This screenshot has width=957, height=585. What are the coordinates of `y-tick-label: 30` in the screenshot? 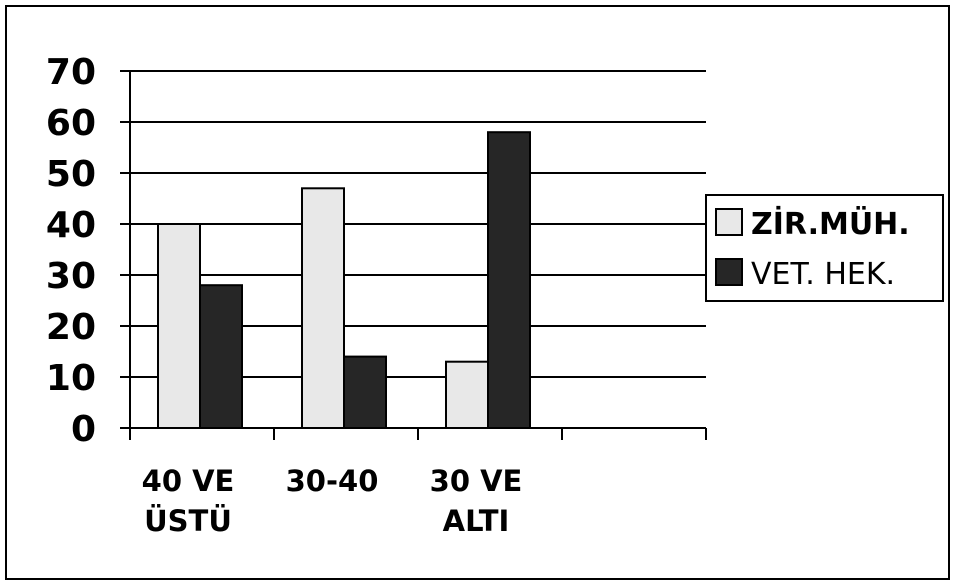 It's located at (71, 276).